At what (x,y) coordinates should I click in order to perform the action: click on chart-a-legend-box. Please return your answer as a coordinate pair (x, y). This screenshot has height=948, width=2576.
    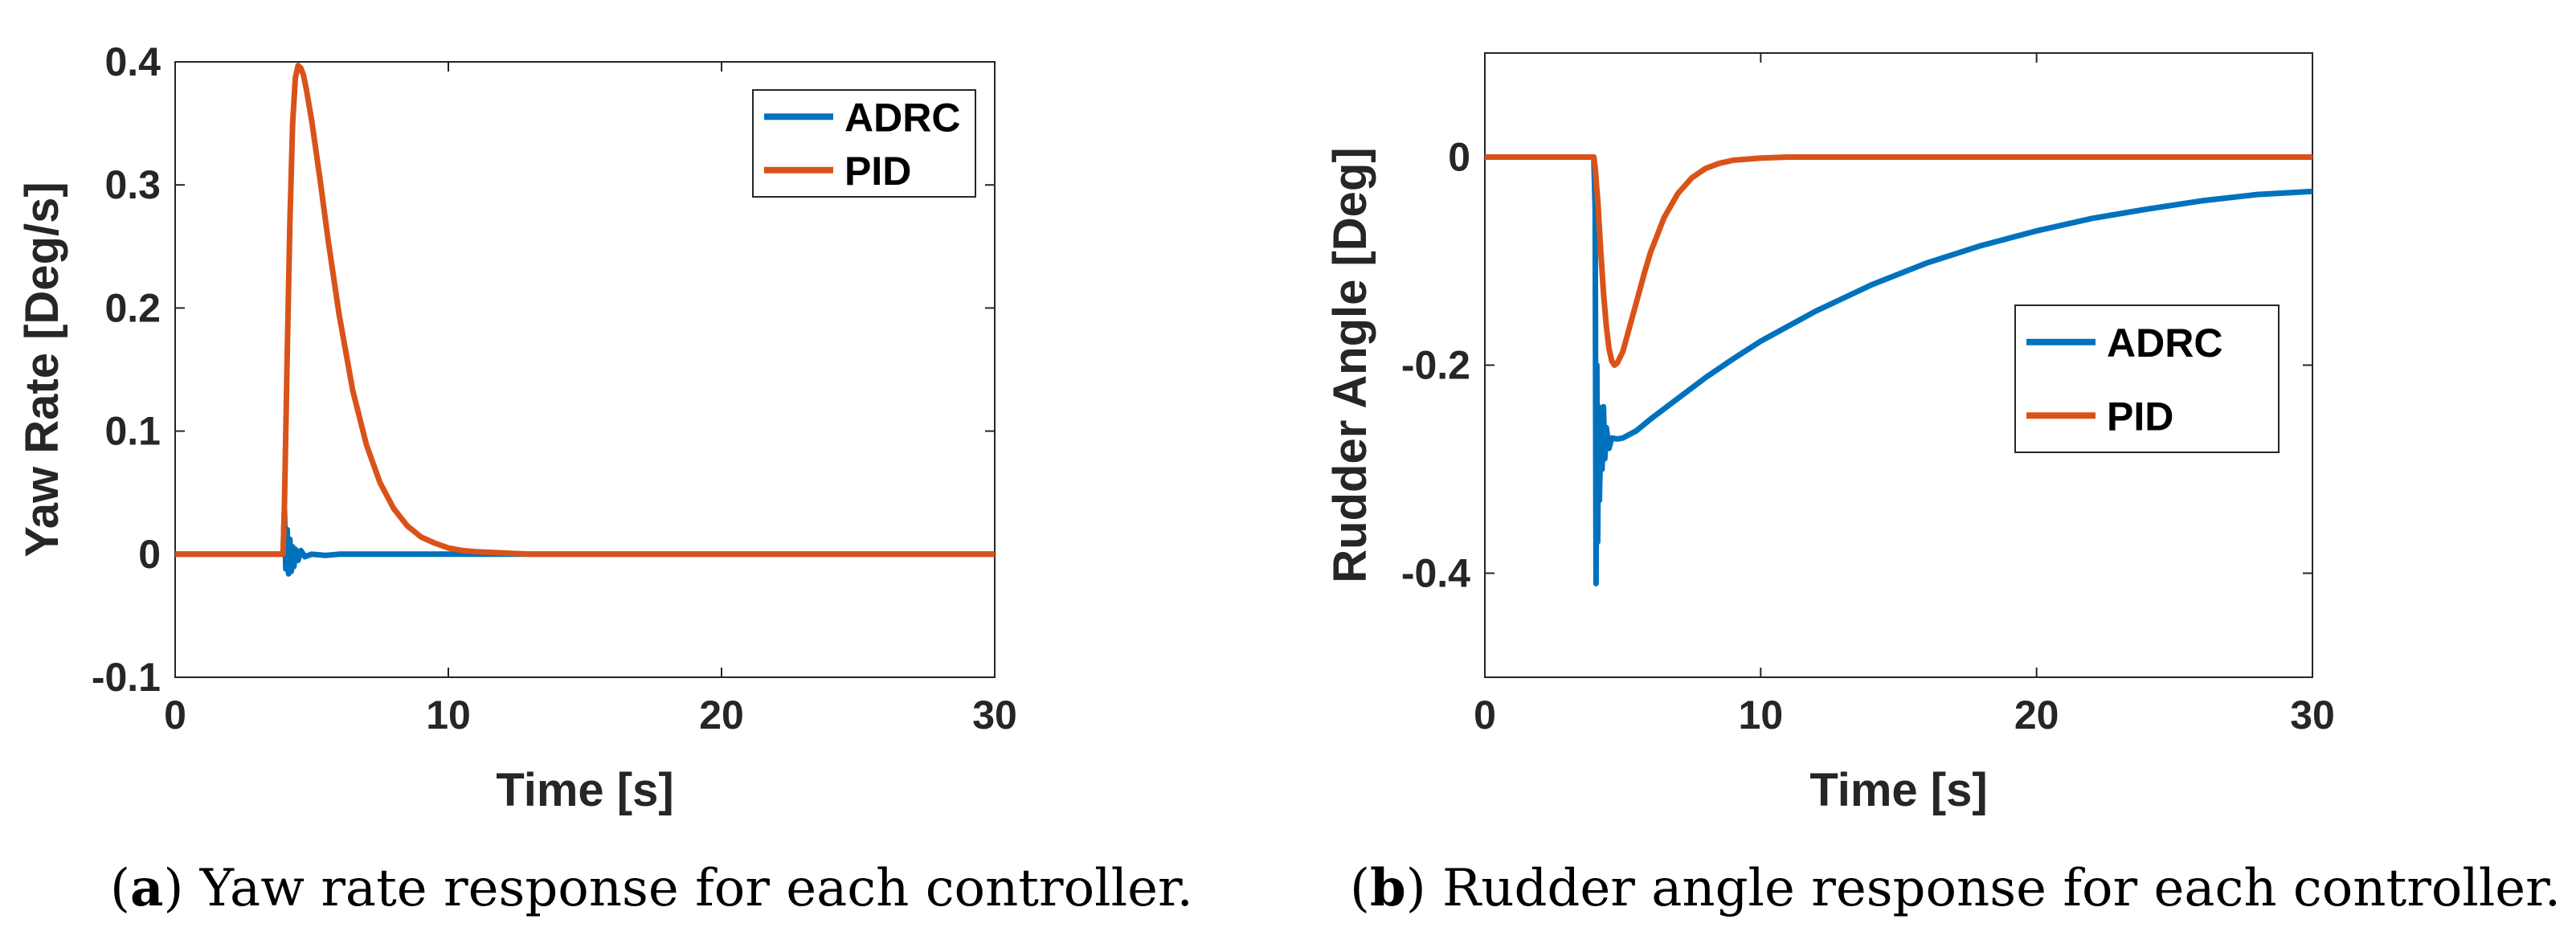
    Looking at the image, I should click on (864, 143).